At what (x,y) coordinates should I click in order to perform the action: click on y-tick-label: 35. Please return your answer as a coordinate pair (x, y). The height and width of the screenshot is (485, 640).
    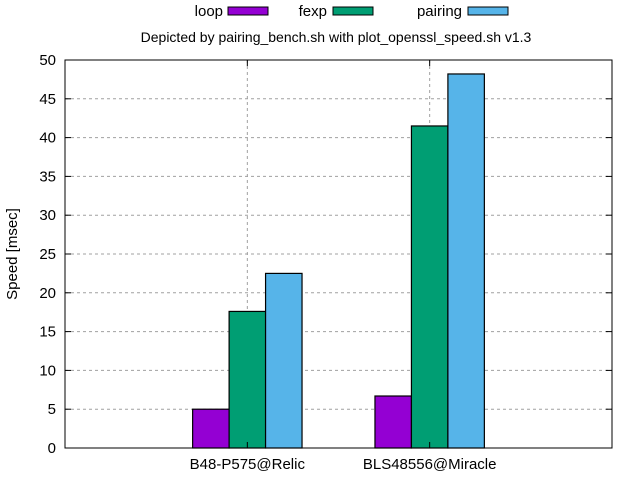
    Looking at the image, I should click on (47, 176).